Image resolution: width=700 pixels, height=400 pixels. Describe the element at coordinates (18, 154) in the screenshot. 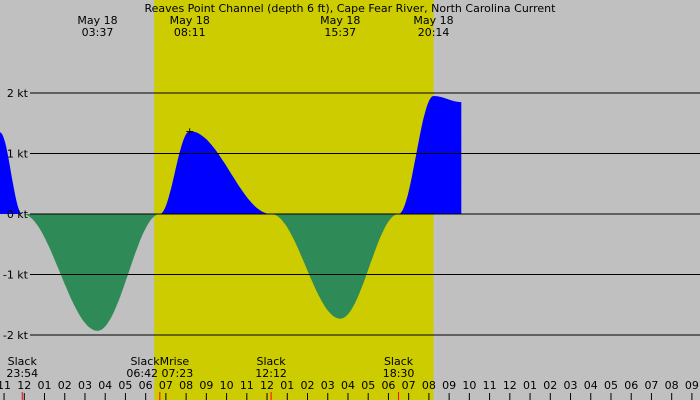

I see `y-tick-label: 1 kt` at that location.